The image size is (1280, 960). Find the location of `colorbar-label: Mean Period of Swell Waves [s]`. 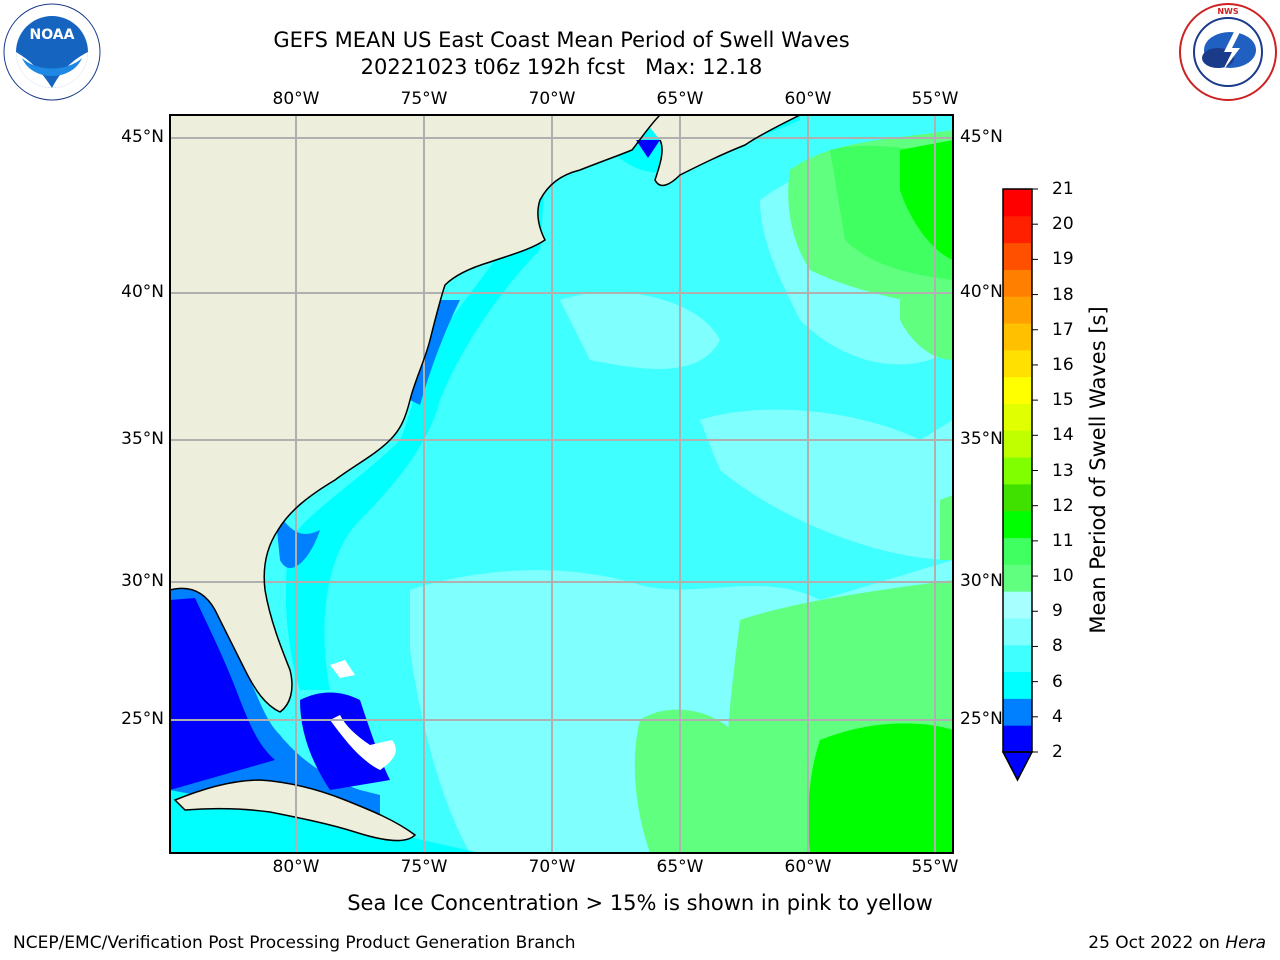

colorbar-label: Mean Period of Swell Waves [s] is located at coordinates (1098, 470).